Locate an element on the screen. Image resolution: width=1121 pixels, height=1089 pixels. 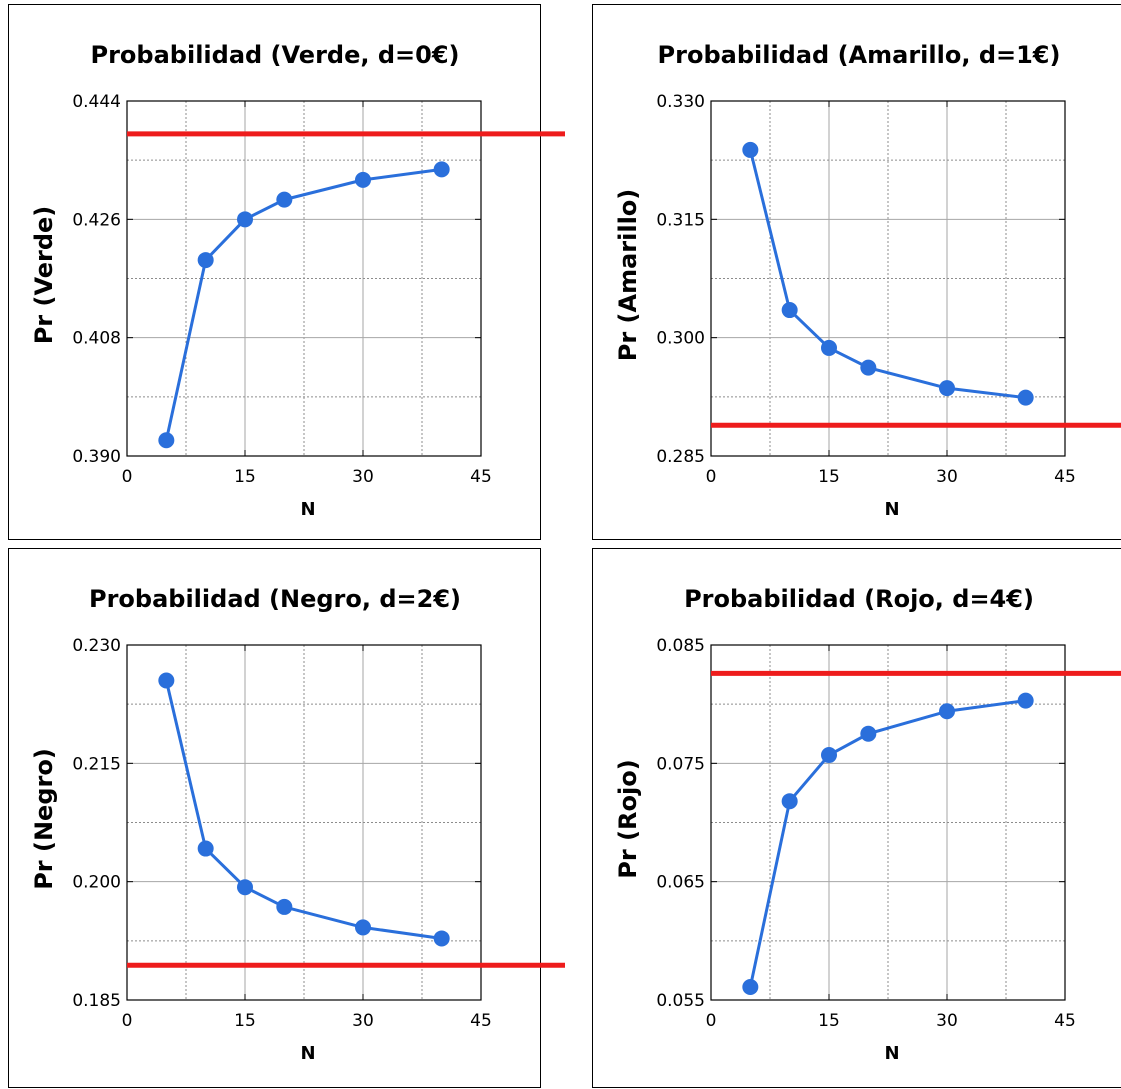
y-tick-label: 0.315 is located at coordinates (680, 220).